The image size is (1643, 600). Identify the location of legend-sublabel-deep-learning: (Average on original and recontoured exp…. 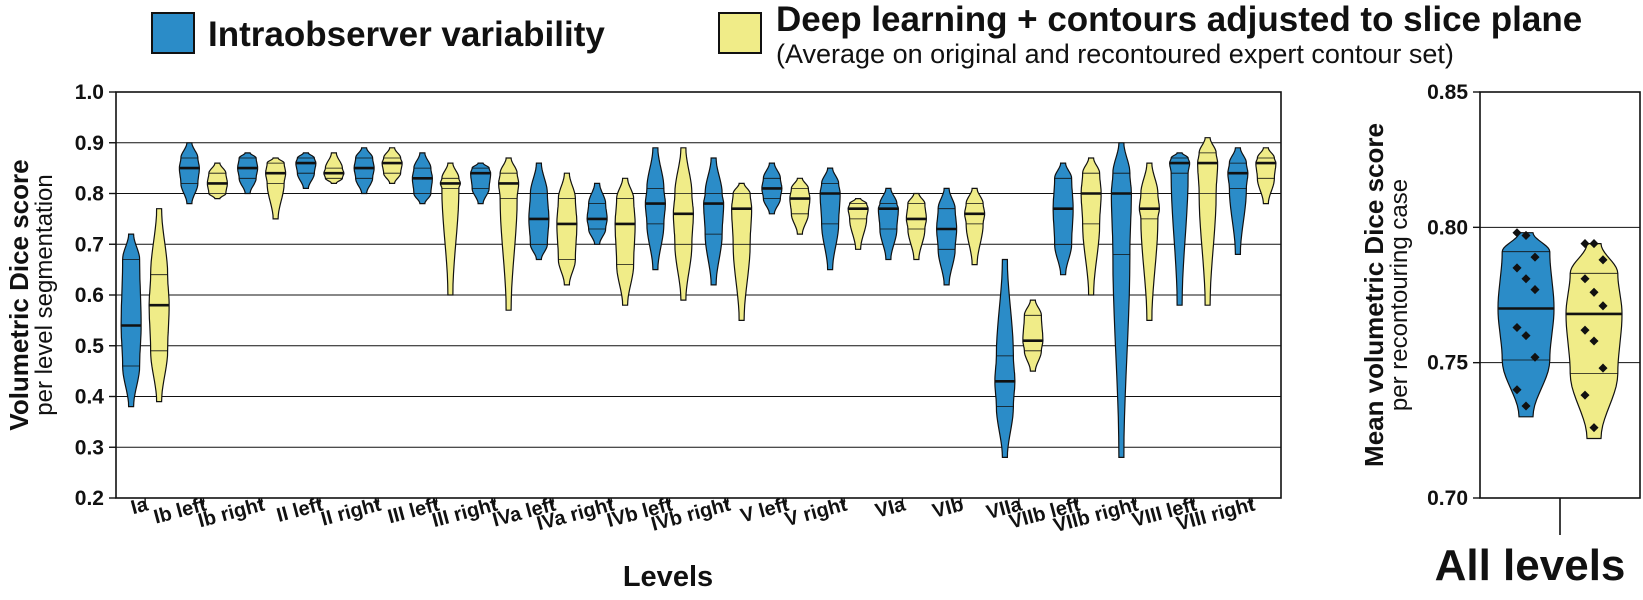
(1115, 54).